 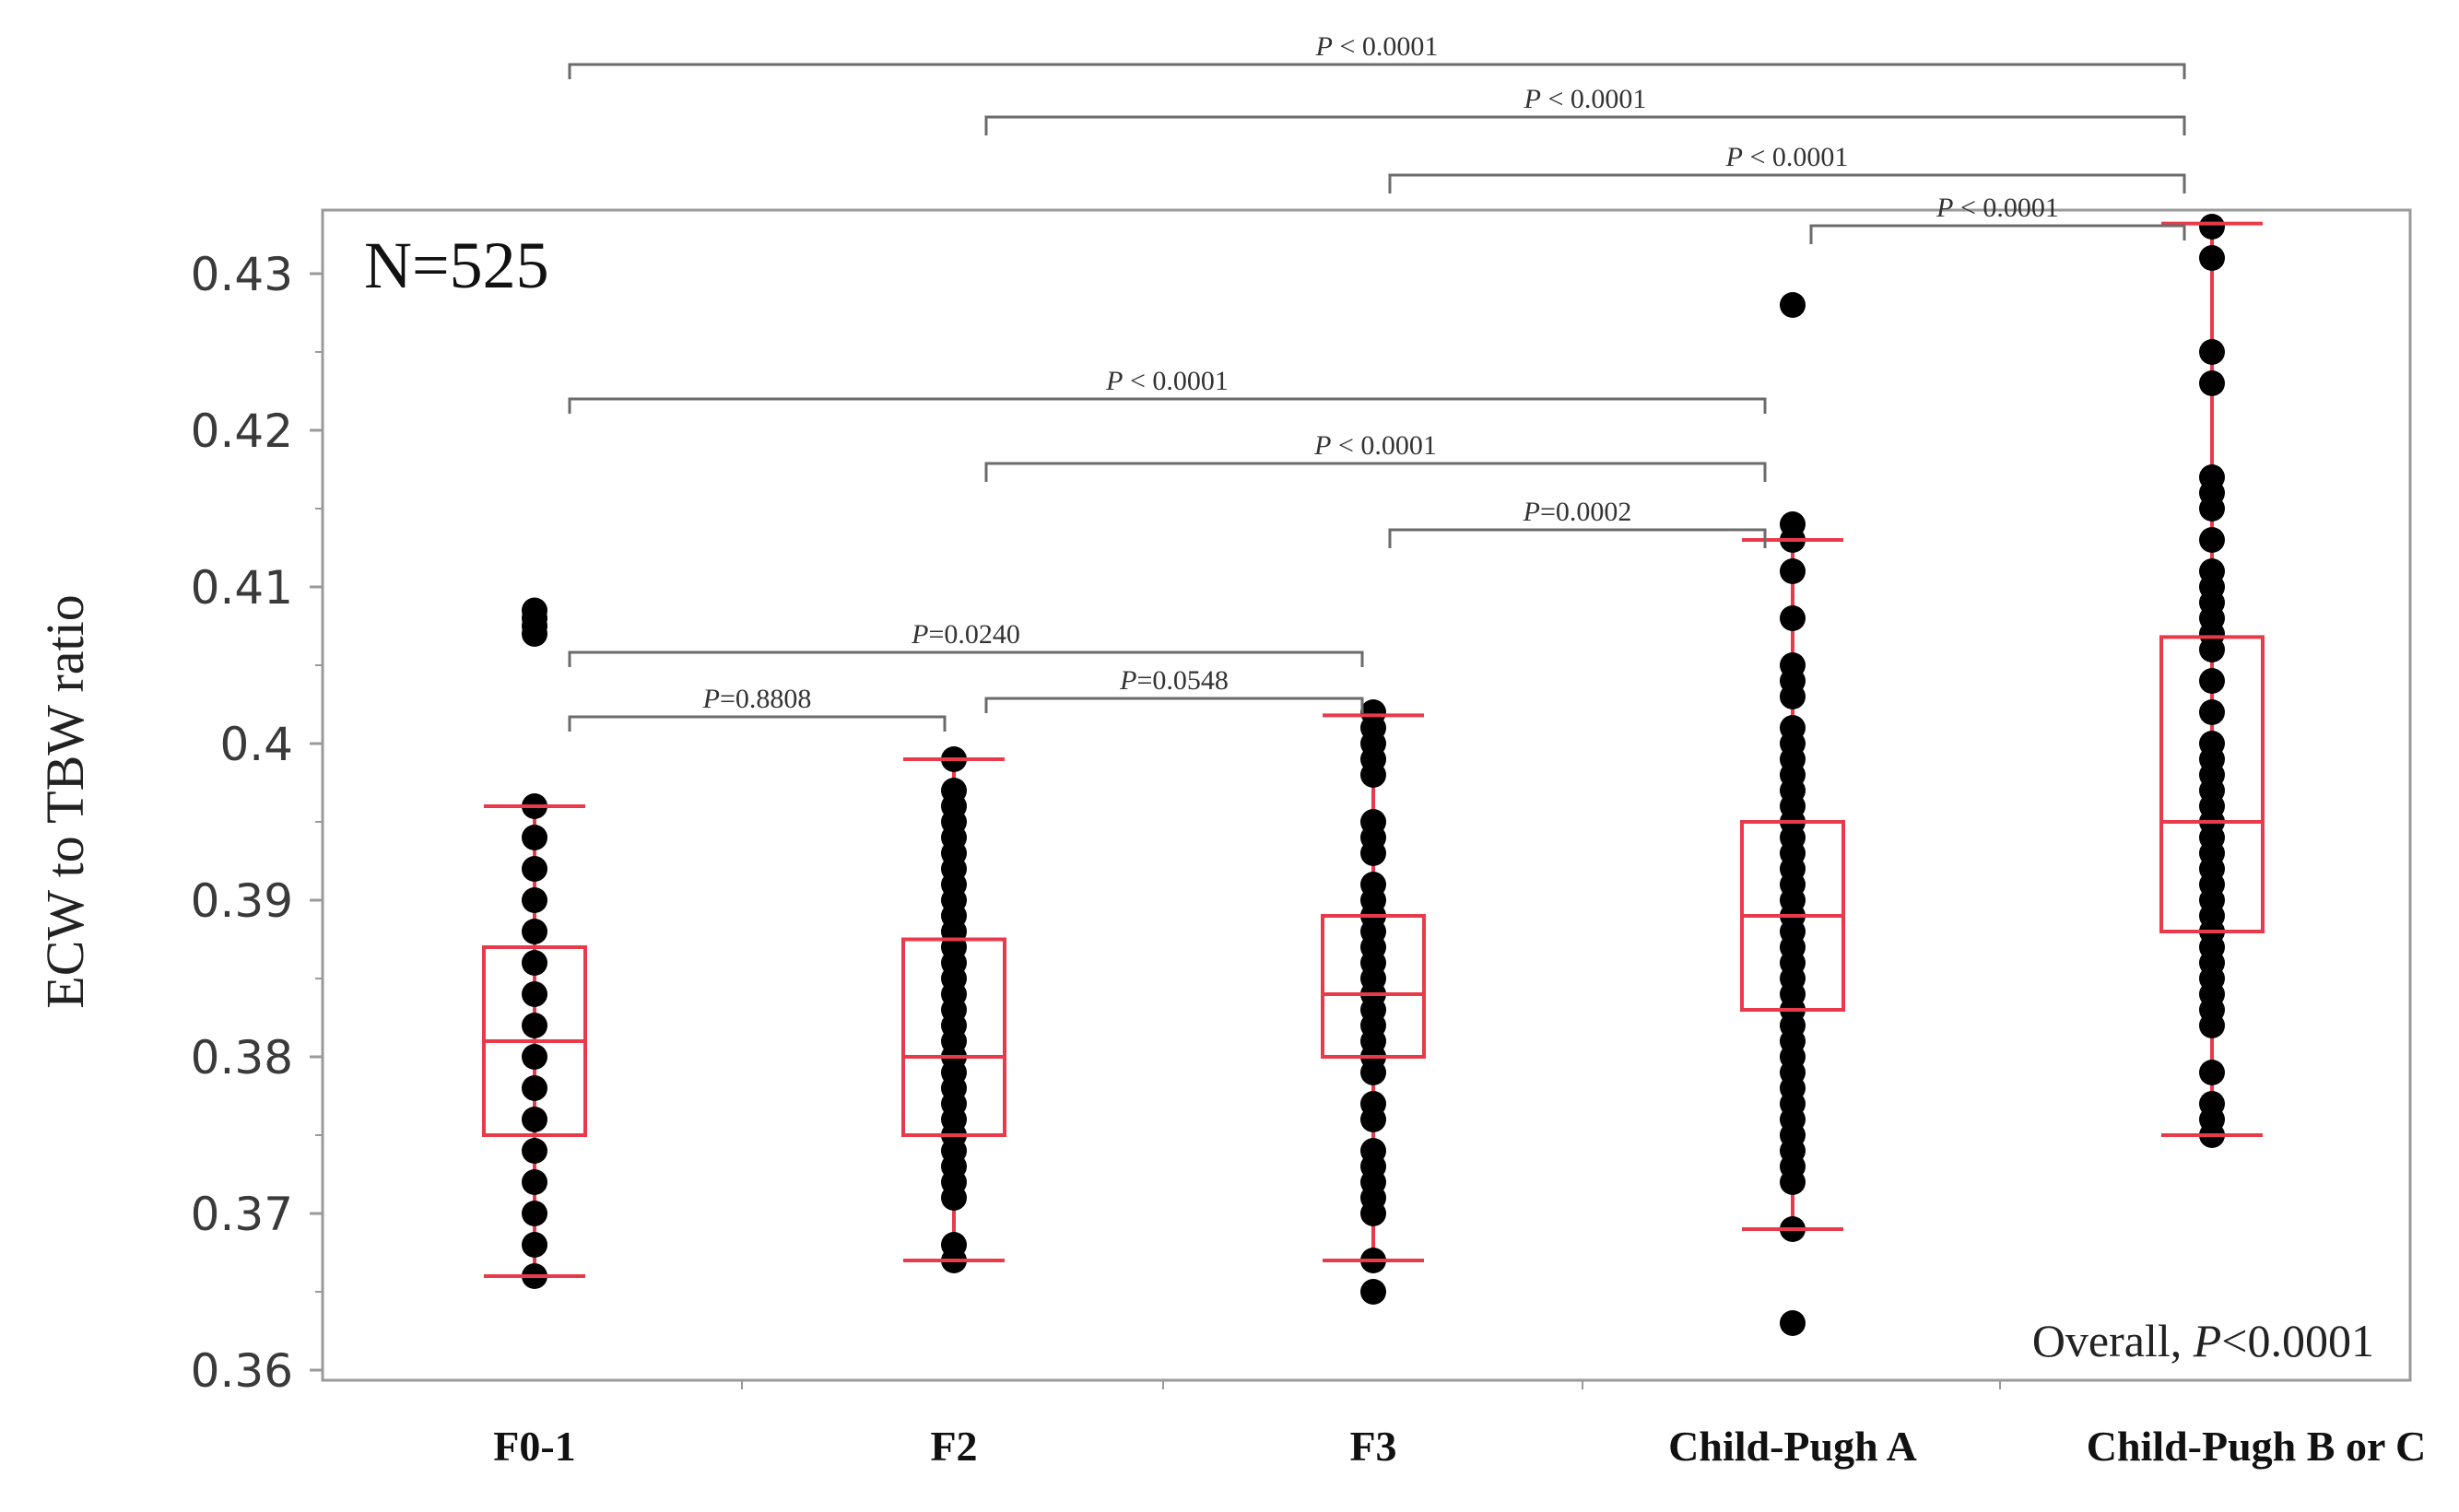 What do you see at coordinates (457, 265) in the screenshot?
I see `sample-size-label: N=525` at bounding box center [457, 265].